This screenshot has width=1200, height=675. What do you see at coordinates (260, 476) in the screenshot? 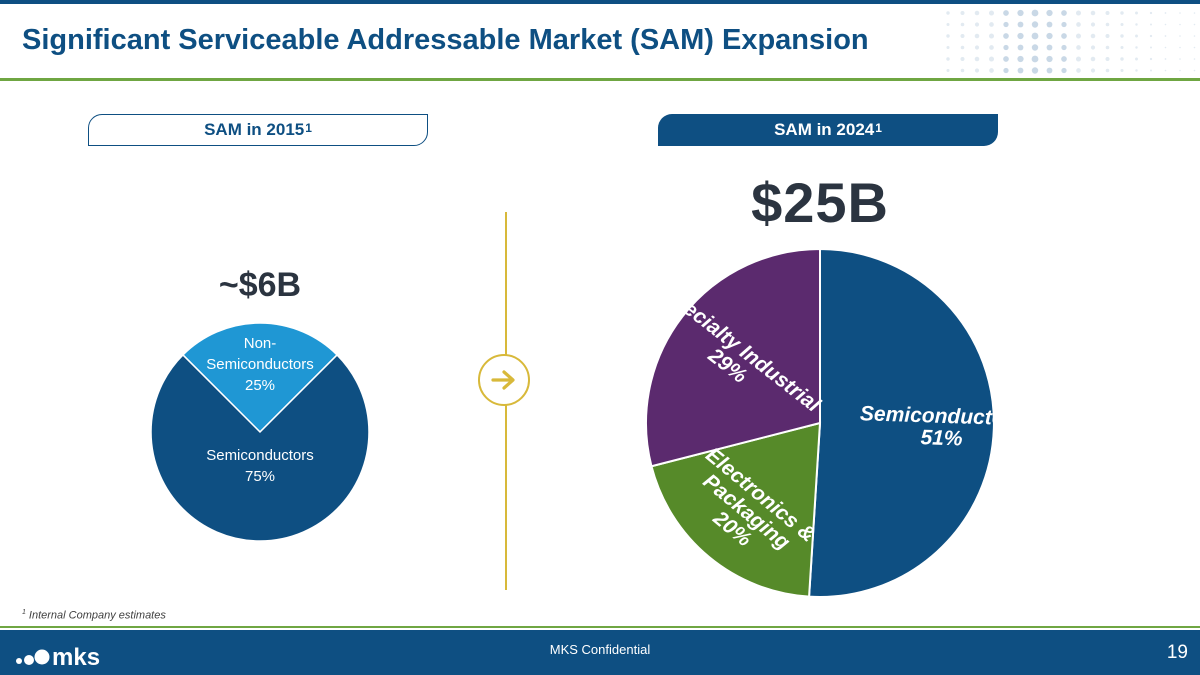
I see `value-label-semiconductors: 75%` at bounding box center [260, 476].